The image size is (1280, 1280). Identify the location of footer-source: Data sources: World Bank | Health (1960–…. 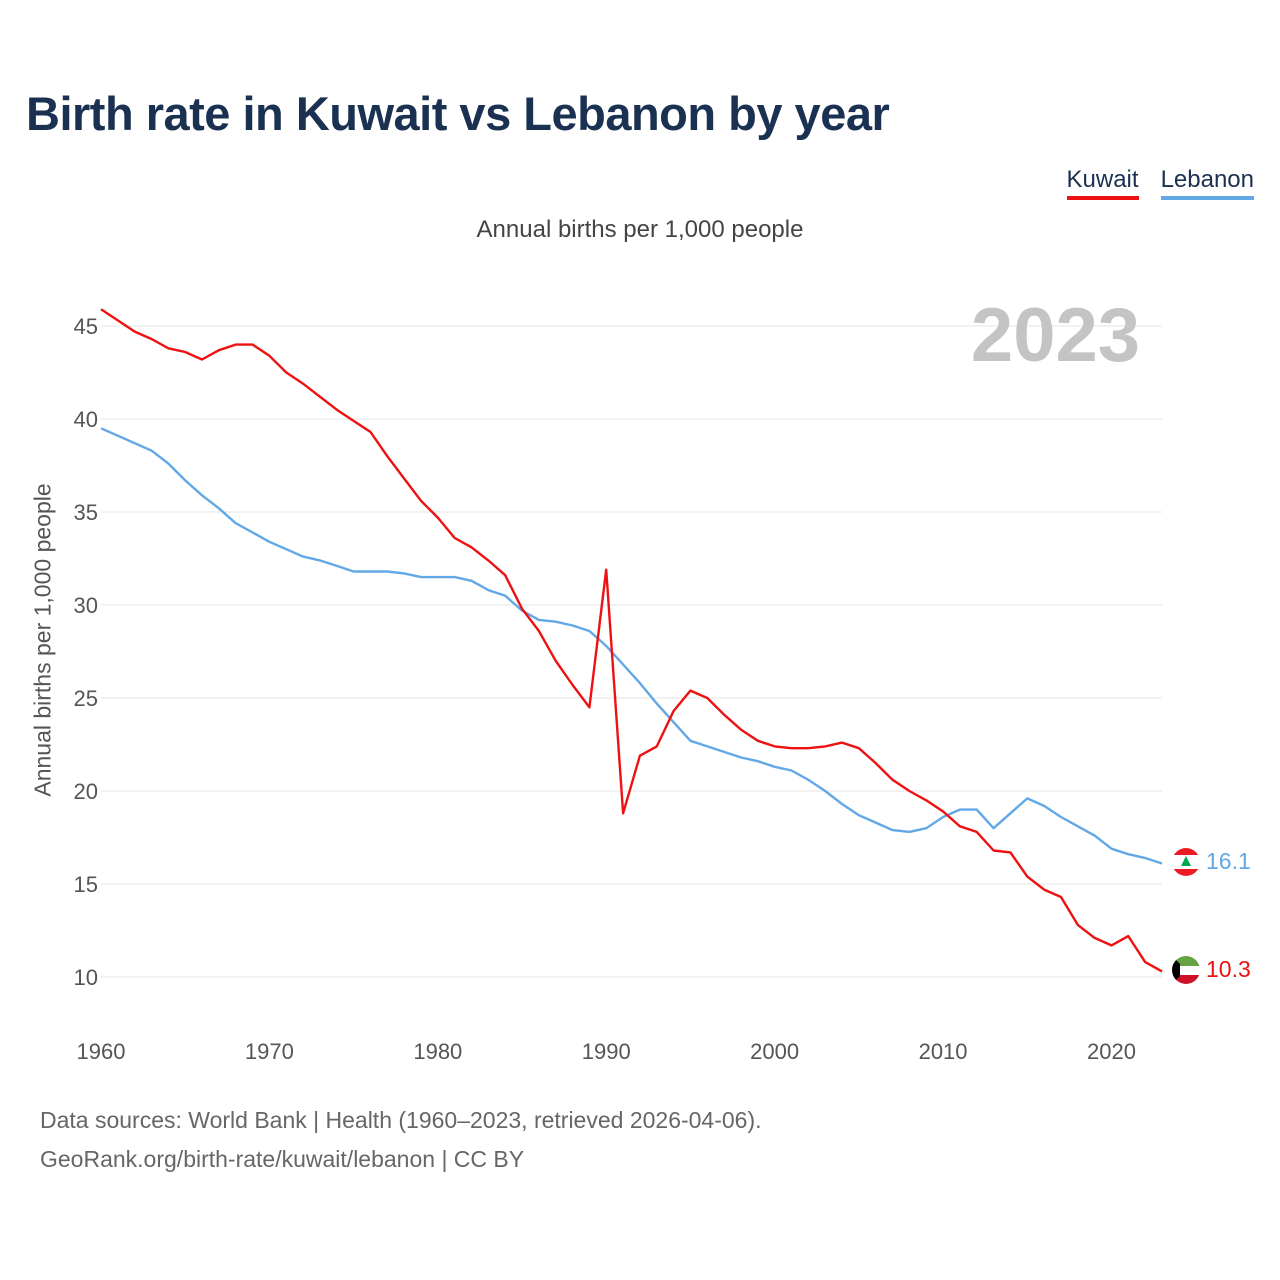
(401, 1120).